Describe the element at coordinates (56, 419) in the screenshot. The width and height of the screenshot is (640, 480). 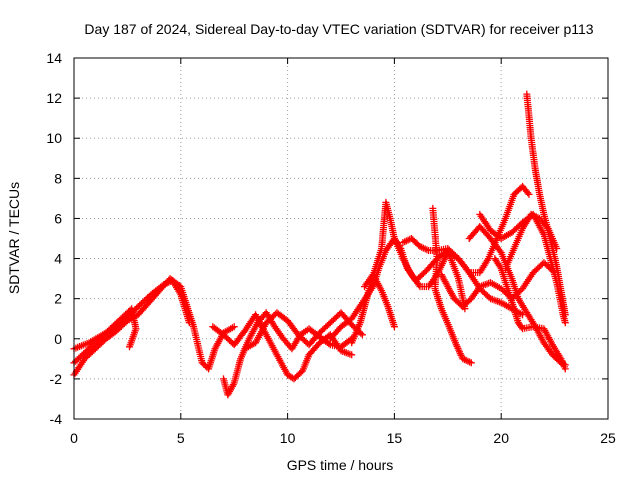
I see `y-tick-label: -4` at that location.